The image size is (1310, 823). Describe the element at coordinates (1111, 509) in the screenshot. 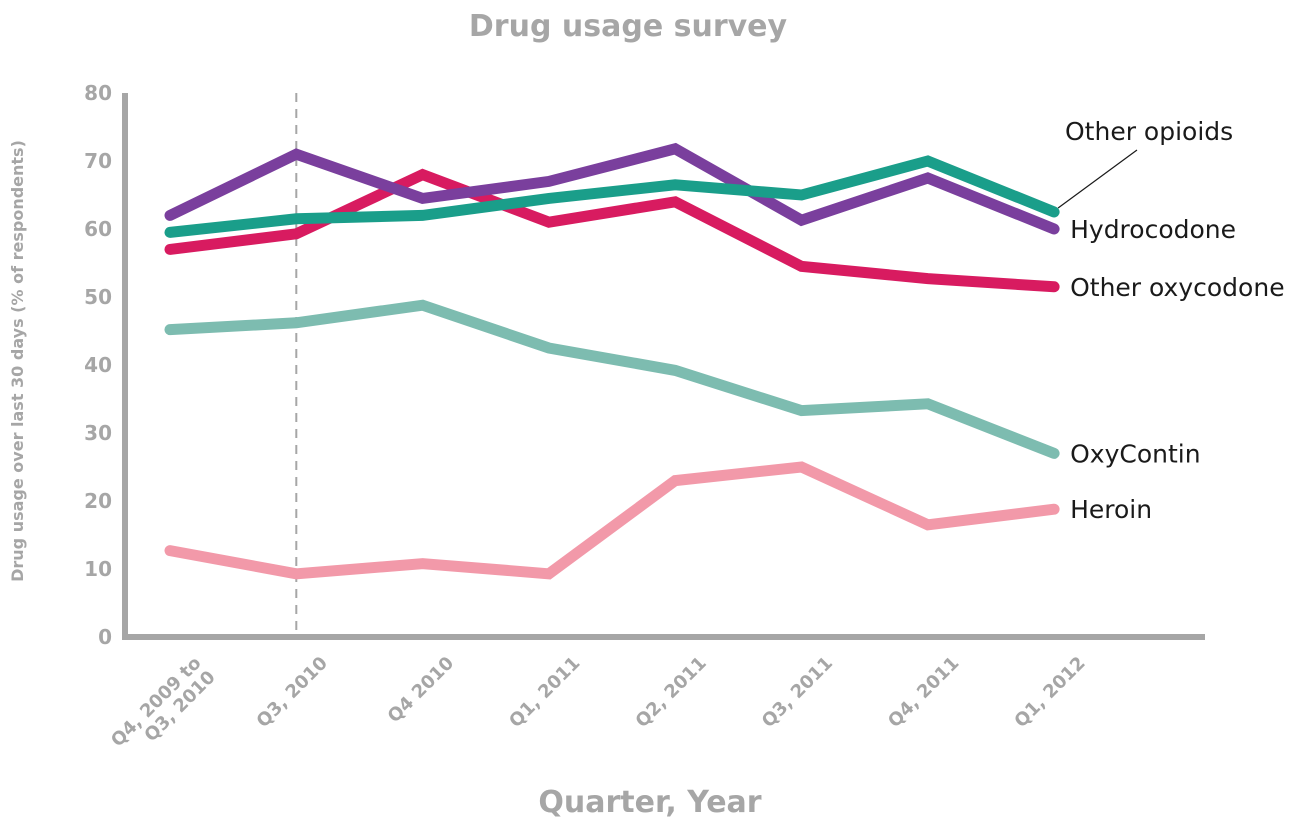

I see `series-label-heroin: Heroin` at that location.